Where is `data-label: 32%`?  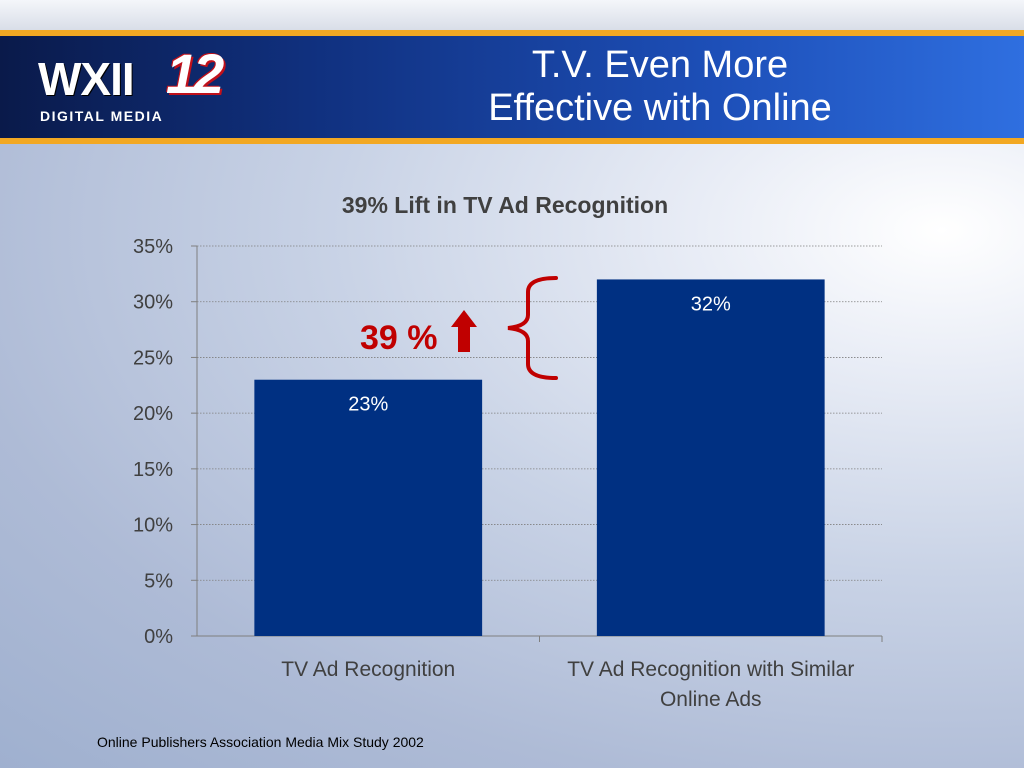
data-label: 32% is located at coordinates (711, 304).